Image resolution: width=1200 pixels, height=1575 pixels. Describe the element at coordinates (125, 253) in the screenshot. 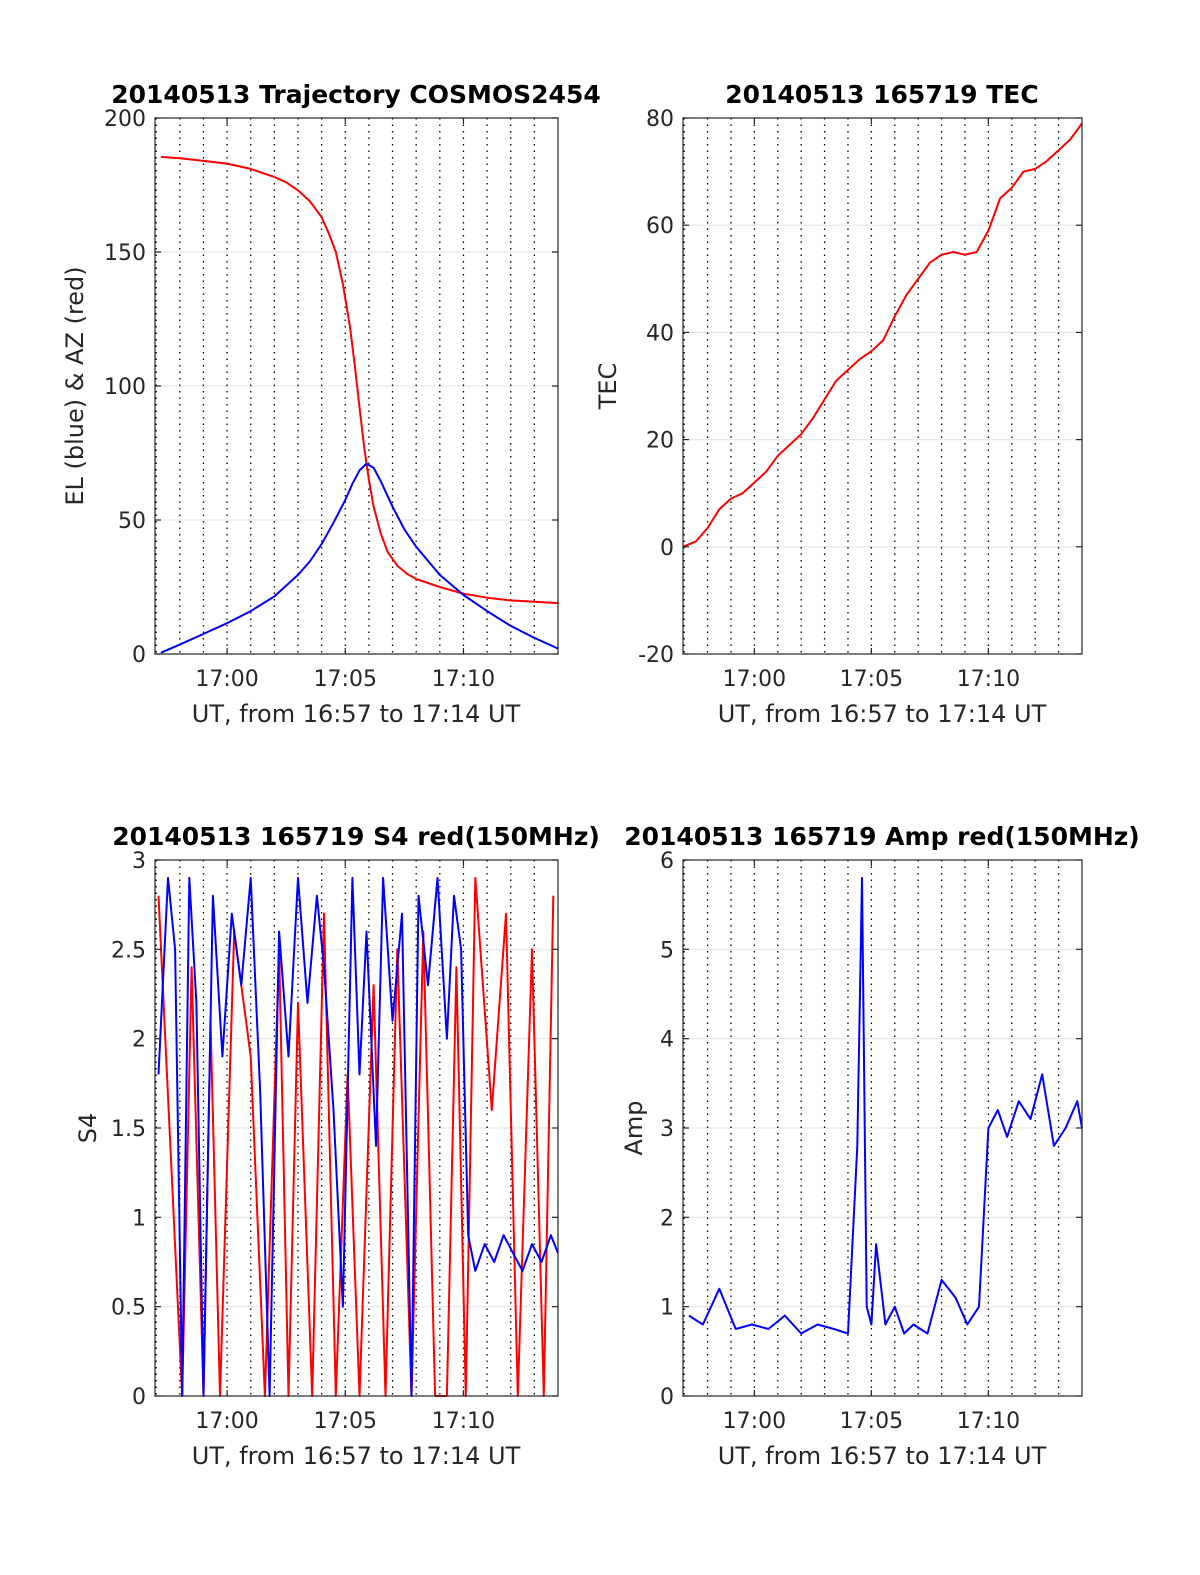

I see `y-tick-label: 150` at that location.